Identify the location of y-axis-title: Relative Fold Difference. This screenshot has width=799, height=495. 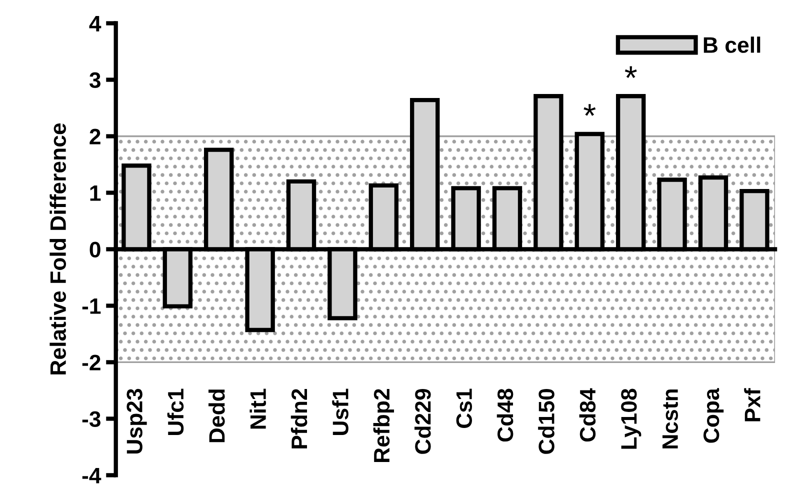
(58, 248).